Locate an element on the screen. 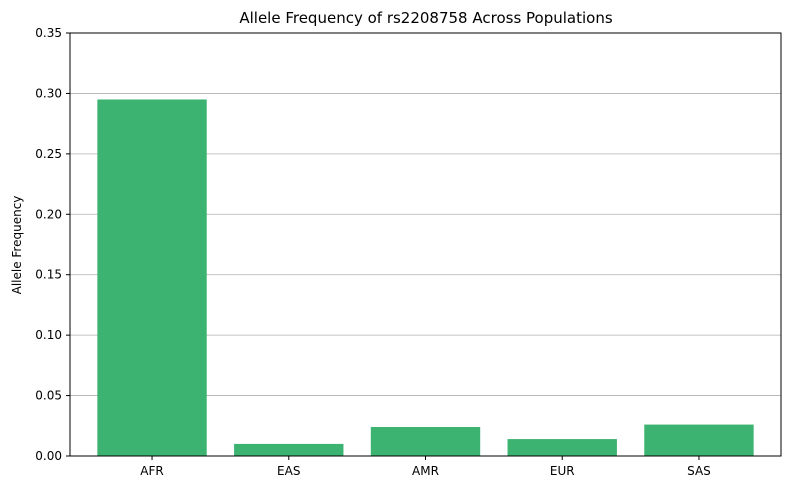 The height and width of the screenshot is (490, 790). y-tick-label: 0.10 is located at coordinates (48, 335).